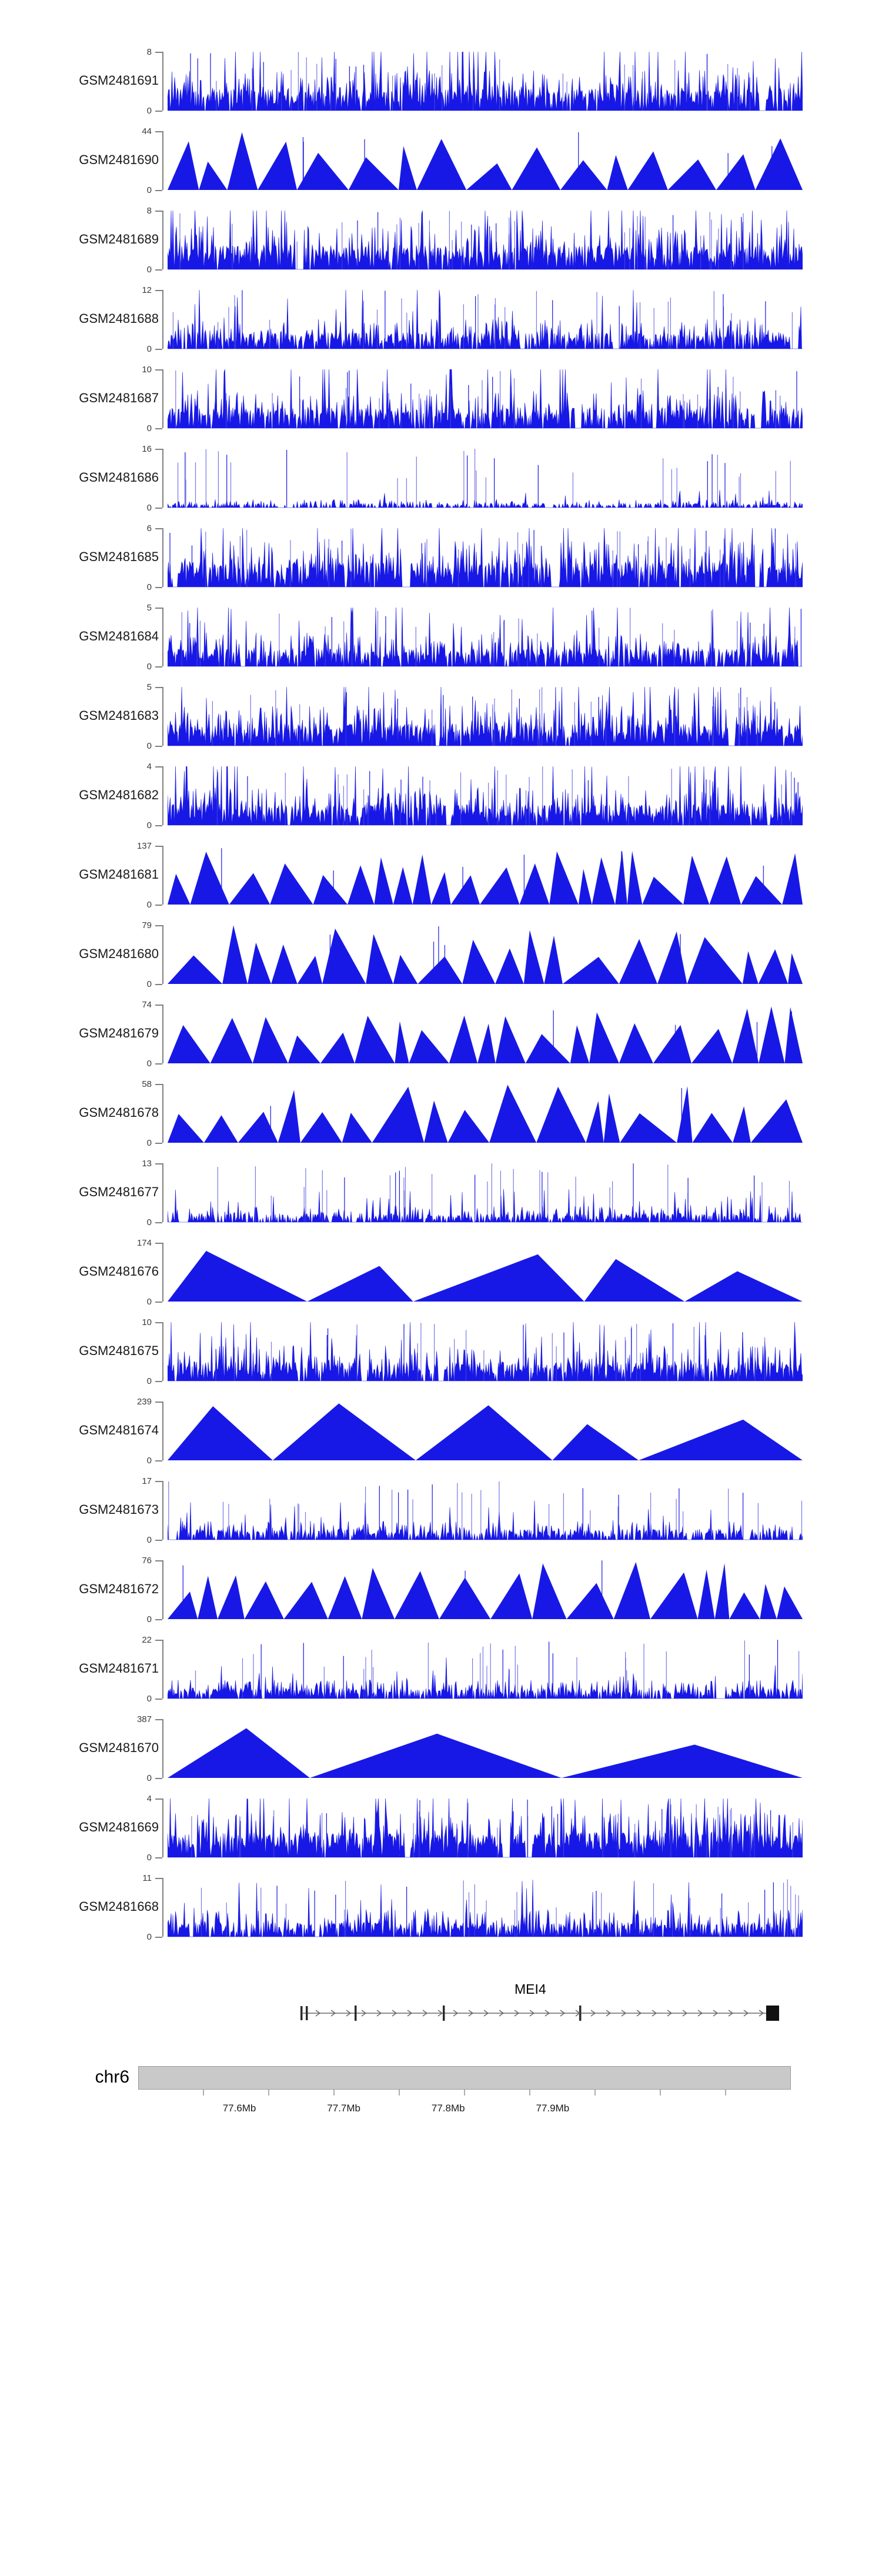 This screenshot has height=2576, width=882. Describe the element at coordinates (149, 1619) in the screenshot. I see `axis-min-GSM2481672: 0` at that location.